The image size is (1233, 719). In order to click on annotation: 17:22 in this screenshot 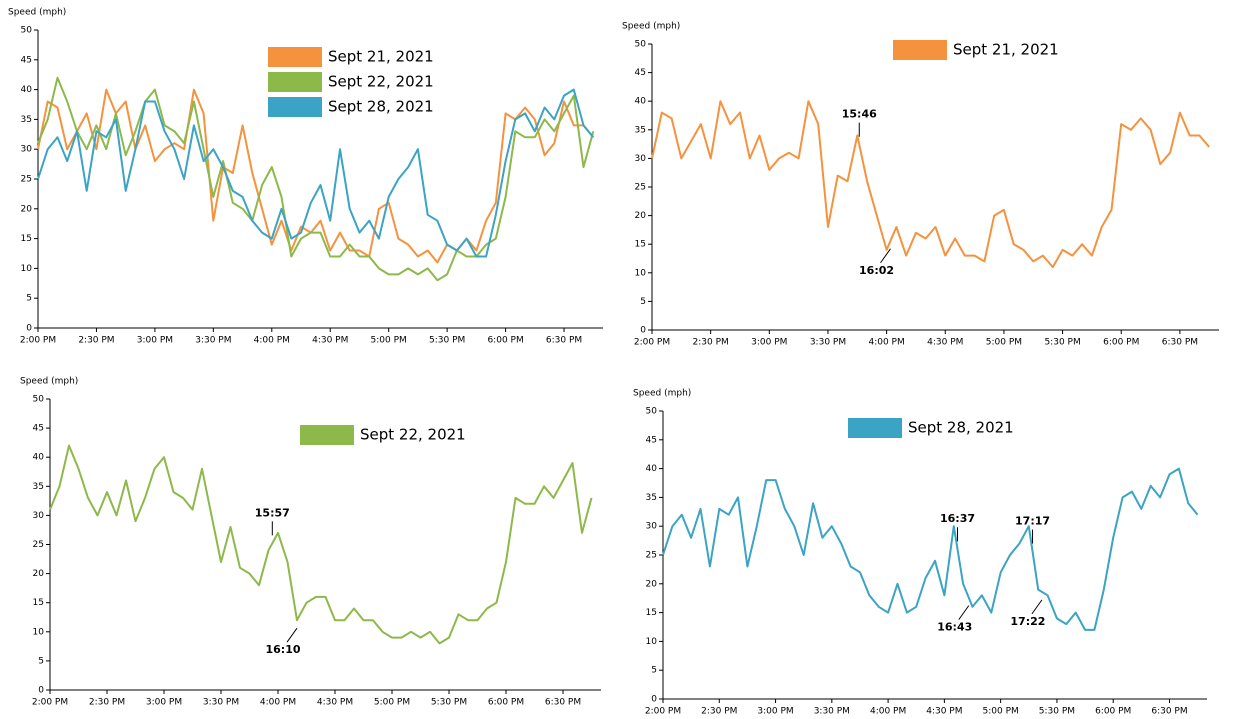, I will do `click(1027, 621)`.